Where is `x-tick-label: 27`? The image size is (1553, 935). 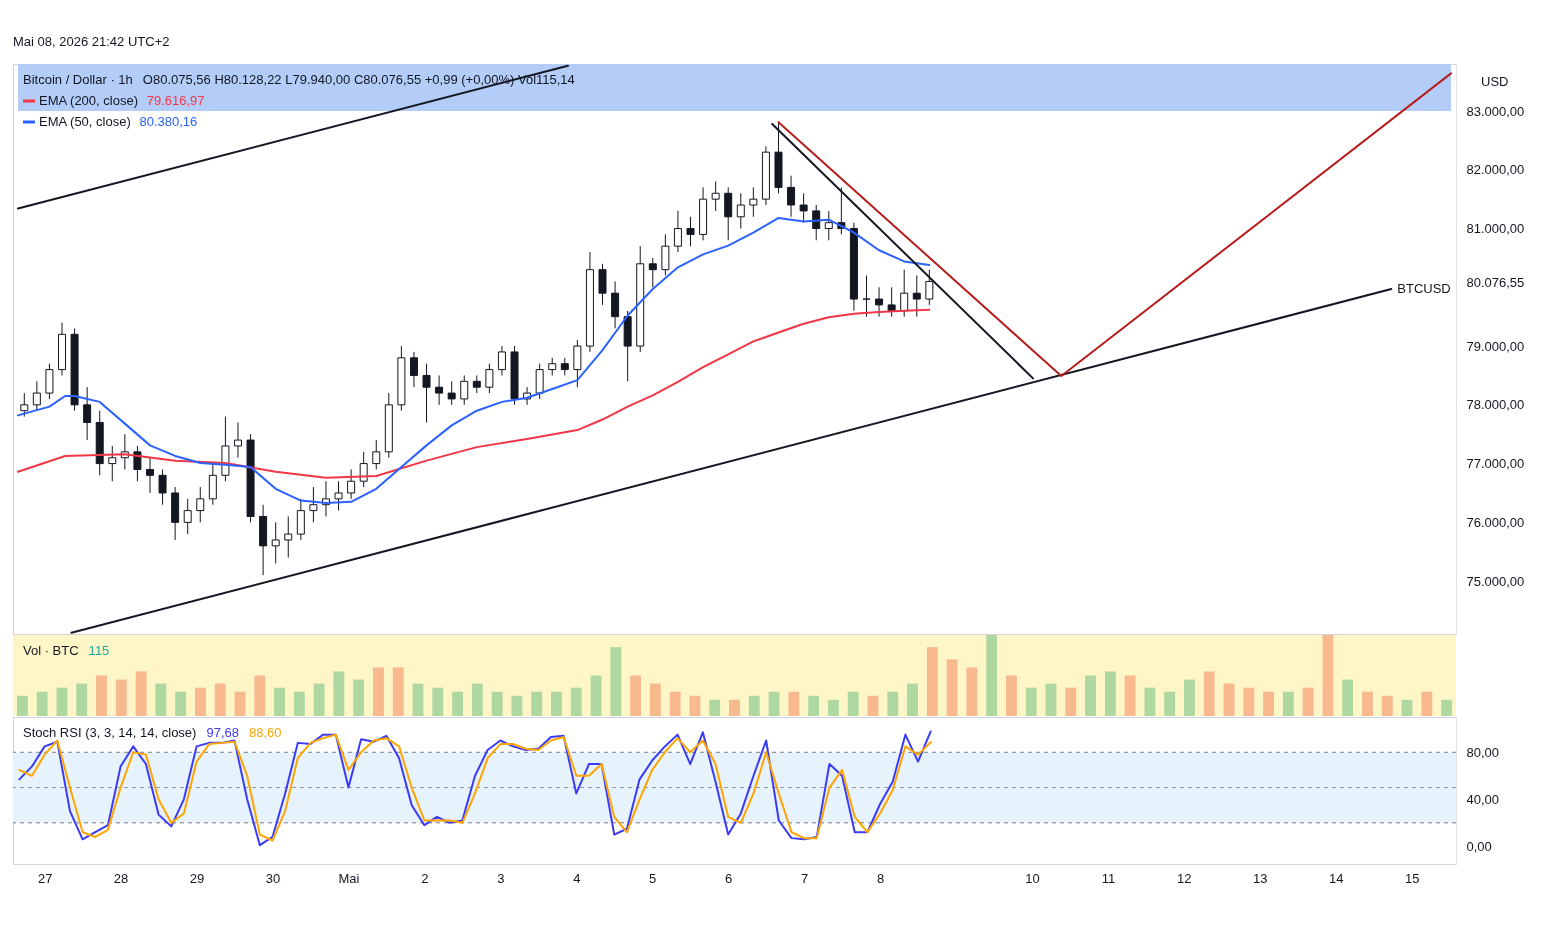
x-tick-label: 27 is located at coordinates (45, 878).